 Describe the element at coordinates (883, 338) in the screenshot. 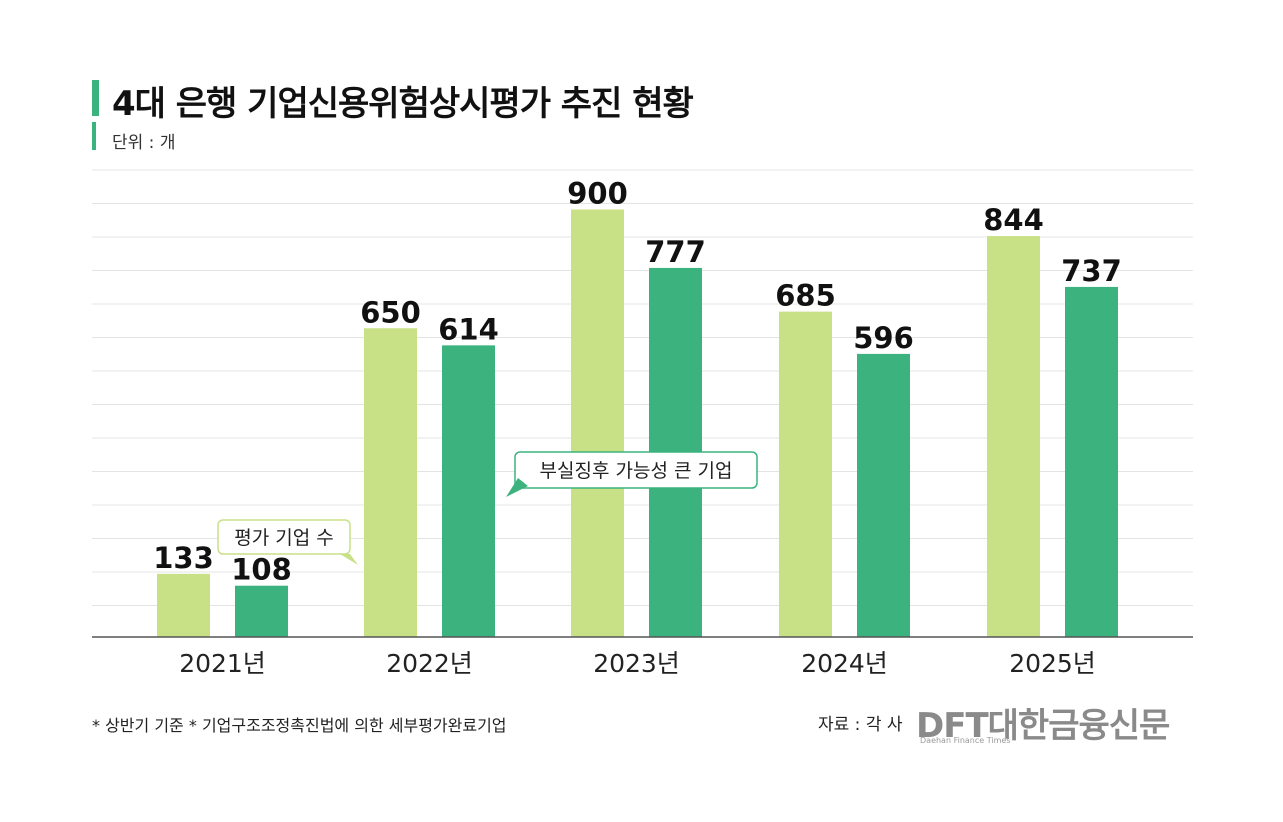

I see `value-label: 596` at that location.